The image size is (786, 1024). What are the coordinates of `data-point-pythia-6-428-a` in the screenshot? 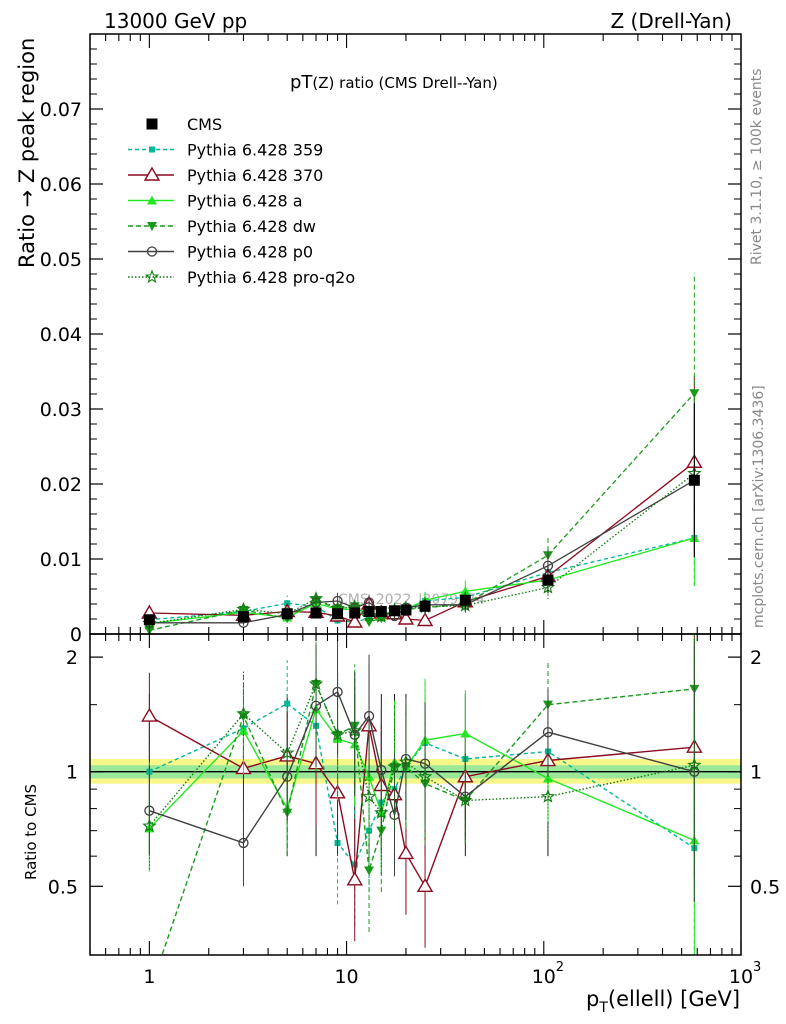 It's located at (465, 591).